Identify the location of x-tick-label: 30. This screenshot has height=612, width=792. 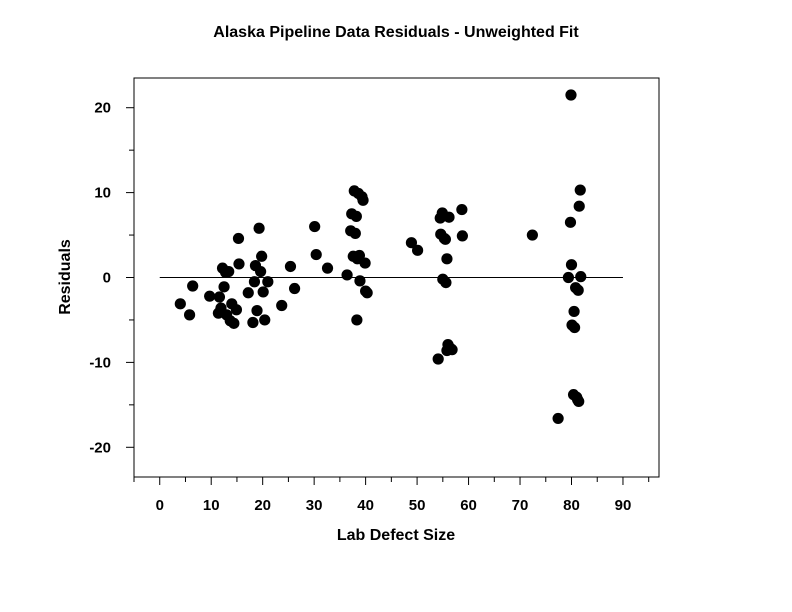
(314, 505).